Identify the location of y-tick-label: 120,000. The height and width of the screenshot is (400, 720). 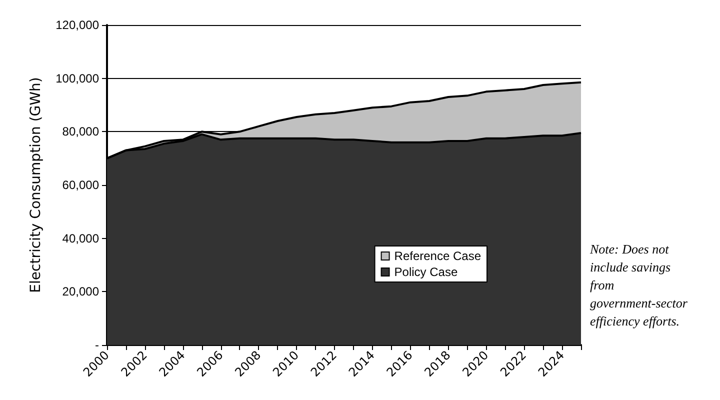
(78, 25).